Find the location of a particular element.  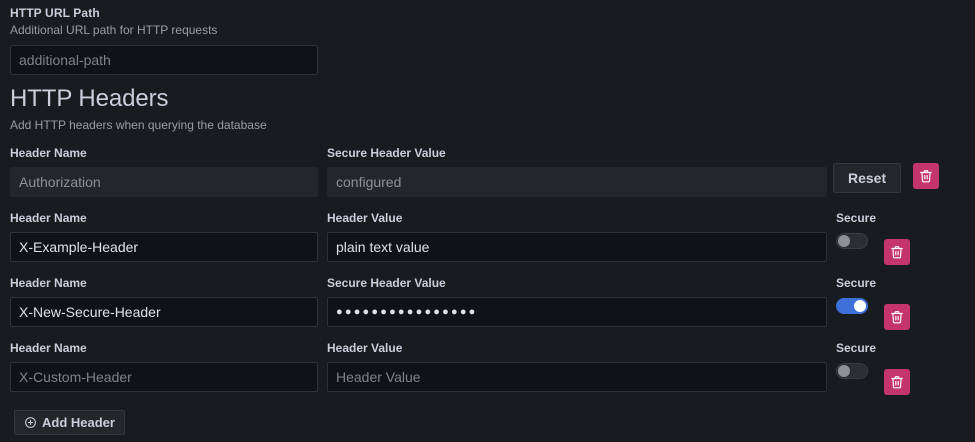

reset-wrapper: Reset is located at coordinates (867, 178).